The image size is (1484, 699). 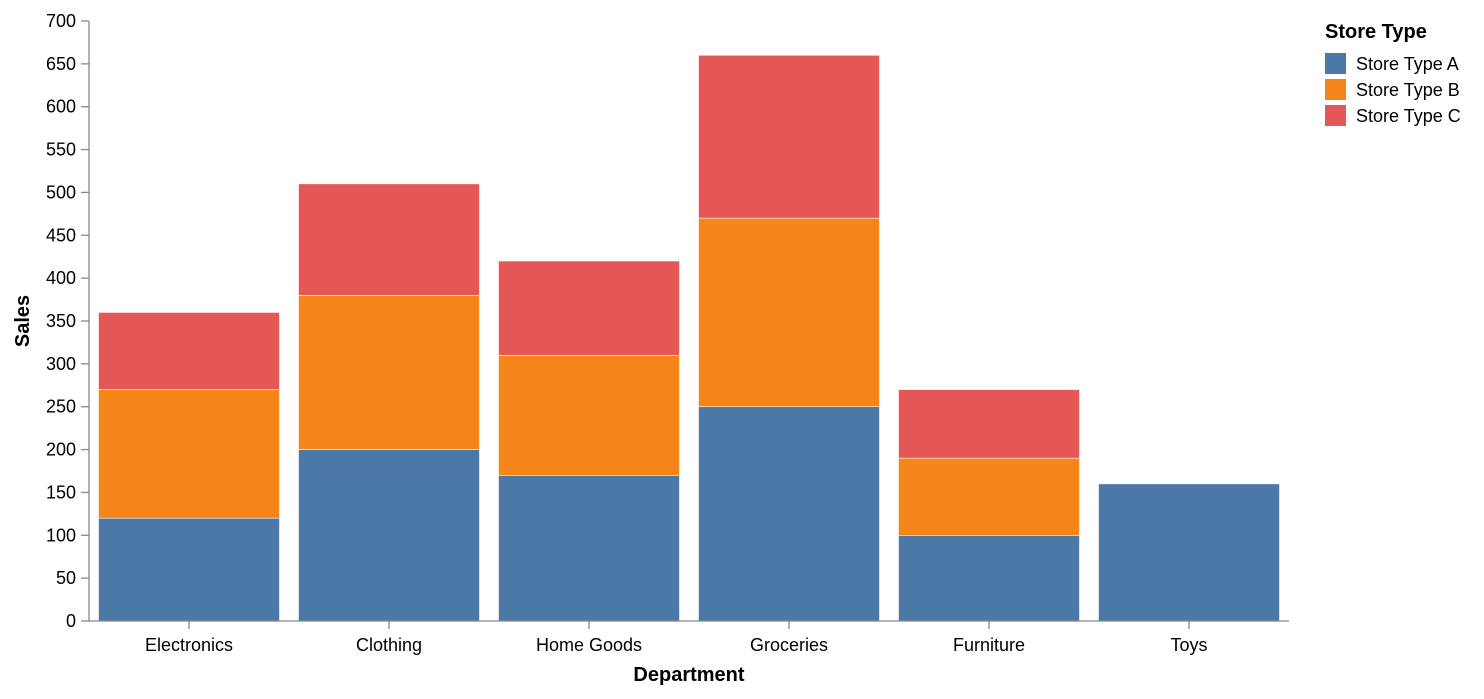 I want to click on x-tick-label: Toys, so click(x=1188, y=645).